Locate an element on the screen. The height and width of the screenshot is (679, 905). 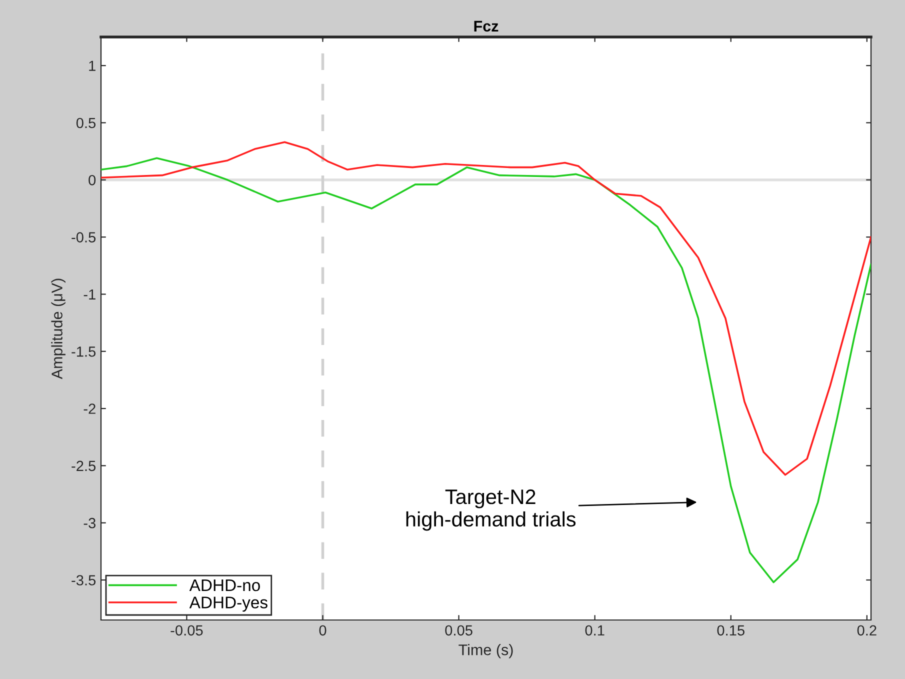
legend-label: ADHD-yes is located at coordinates (228, 604).